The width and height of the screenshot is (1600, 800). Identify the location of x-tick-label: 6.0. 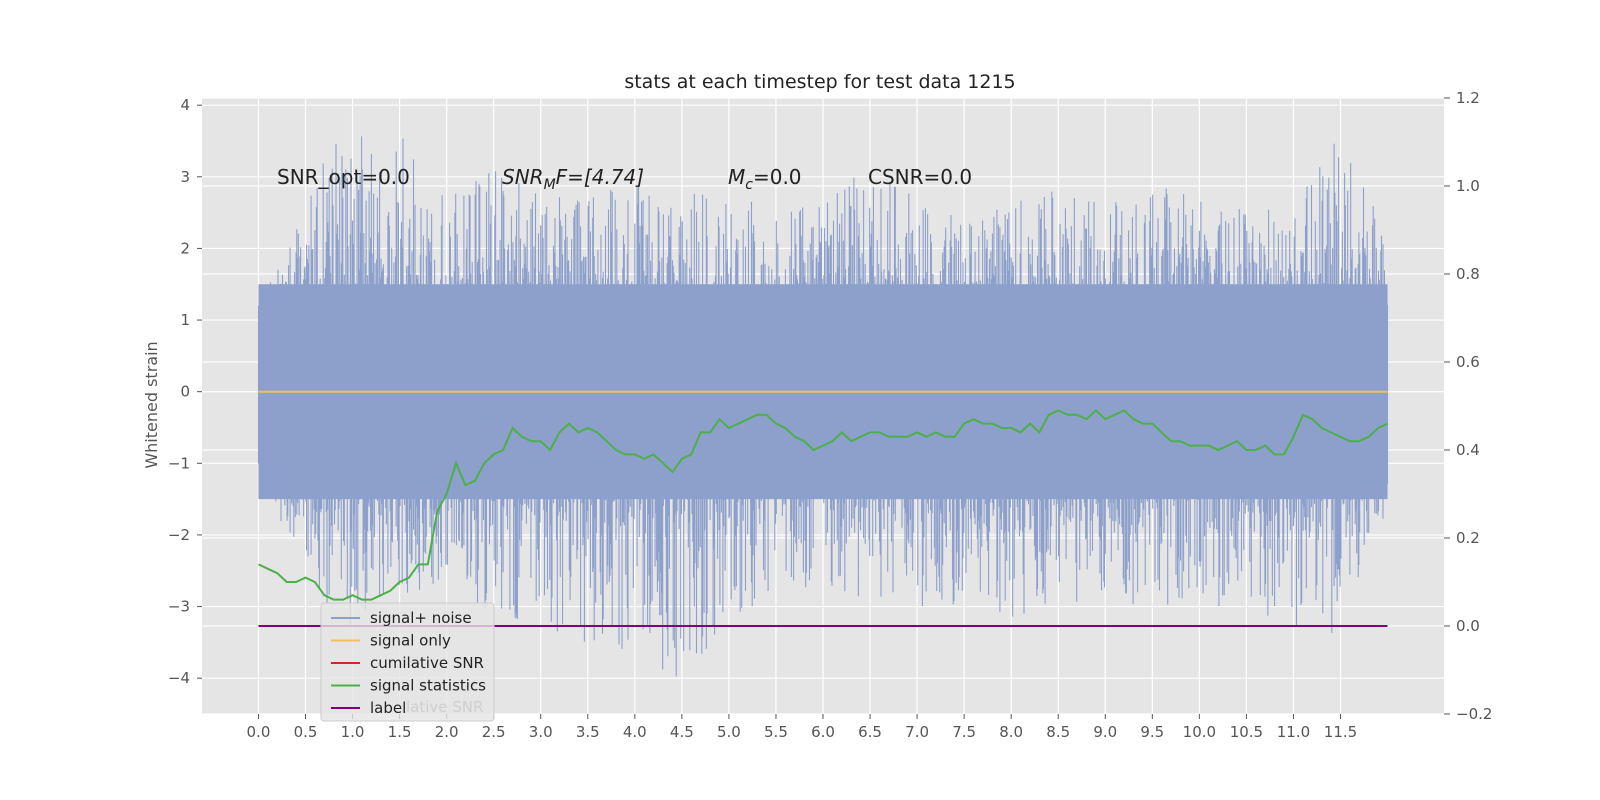
(823, 732).